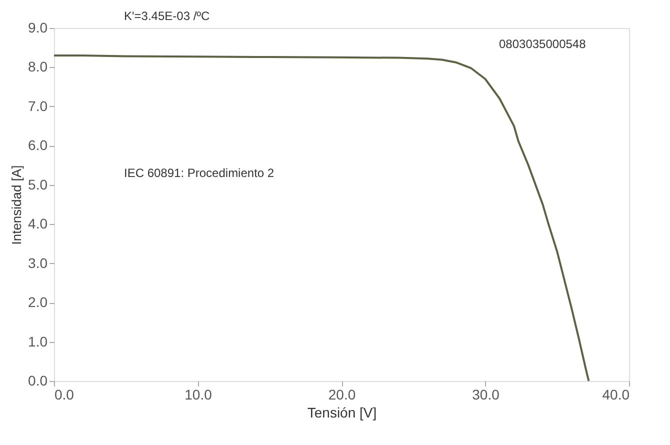 This screenshot has width=670, height=445. I want to click on y-tick-label: 3.0, so click(38, 262).